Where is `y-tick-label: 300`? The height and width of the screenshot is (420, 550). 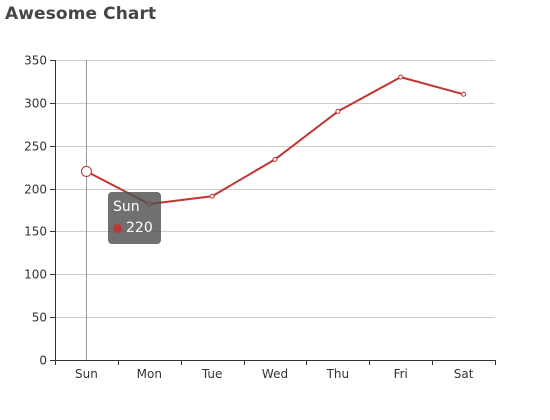 y-tick-label: 300 is located at coordinates (35, 104).